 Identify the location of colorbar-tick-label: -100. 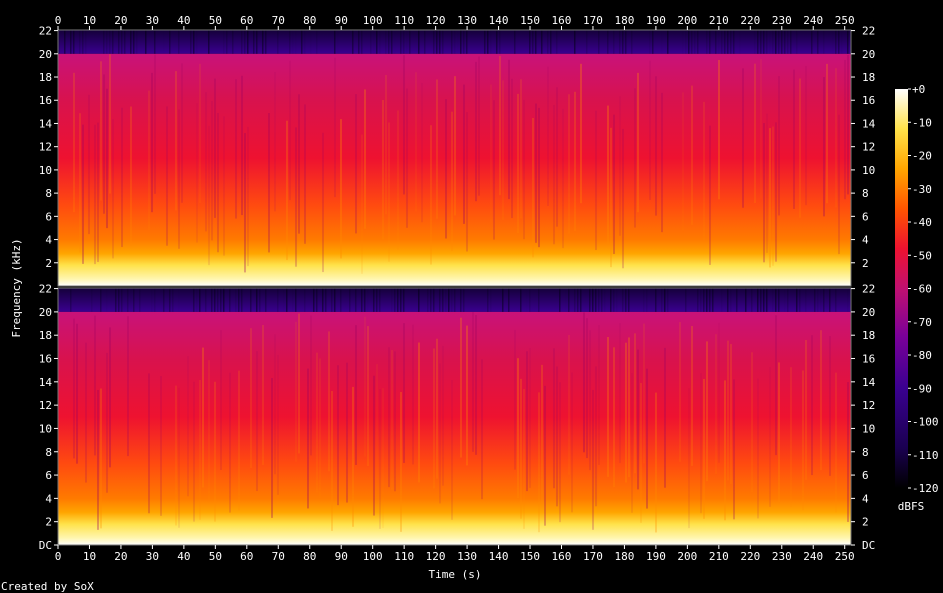
(925, 422).